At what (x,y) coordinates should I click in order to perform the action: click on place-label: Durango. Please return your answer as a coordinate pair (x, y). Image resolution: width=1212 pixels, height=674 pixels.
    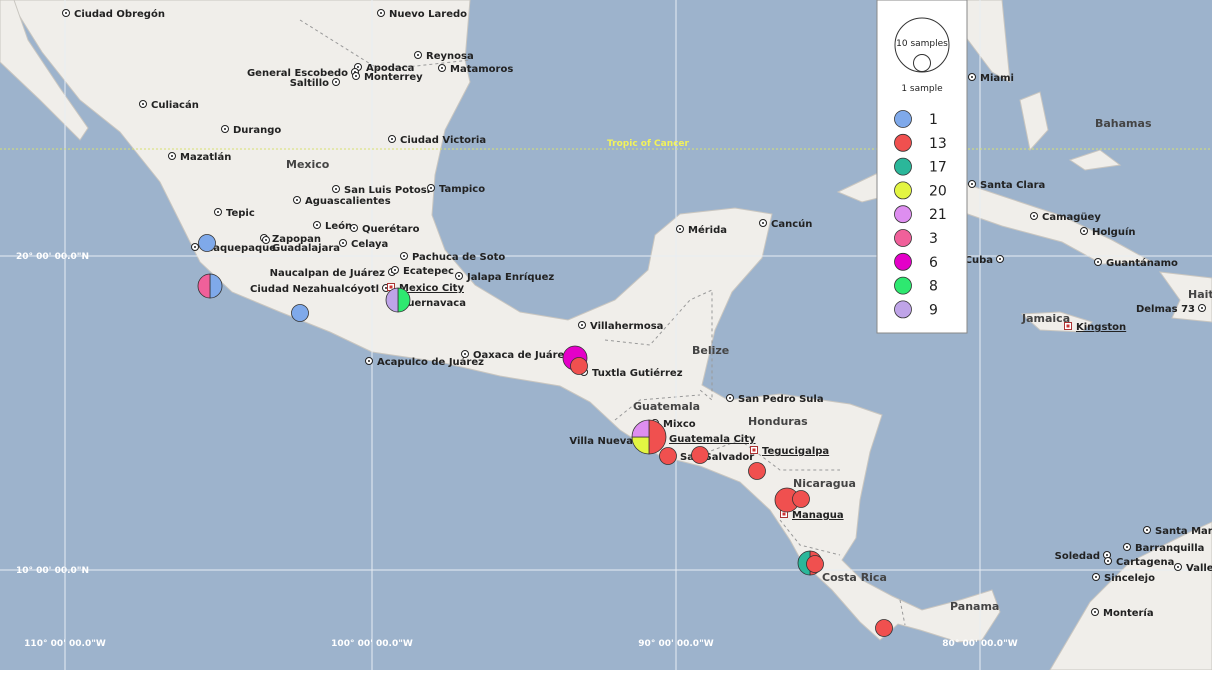
    Looking at the image, I should click on (257, 130).